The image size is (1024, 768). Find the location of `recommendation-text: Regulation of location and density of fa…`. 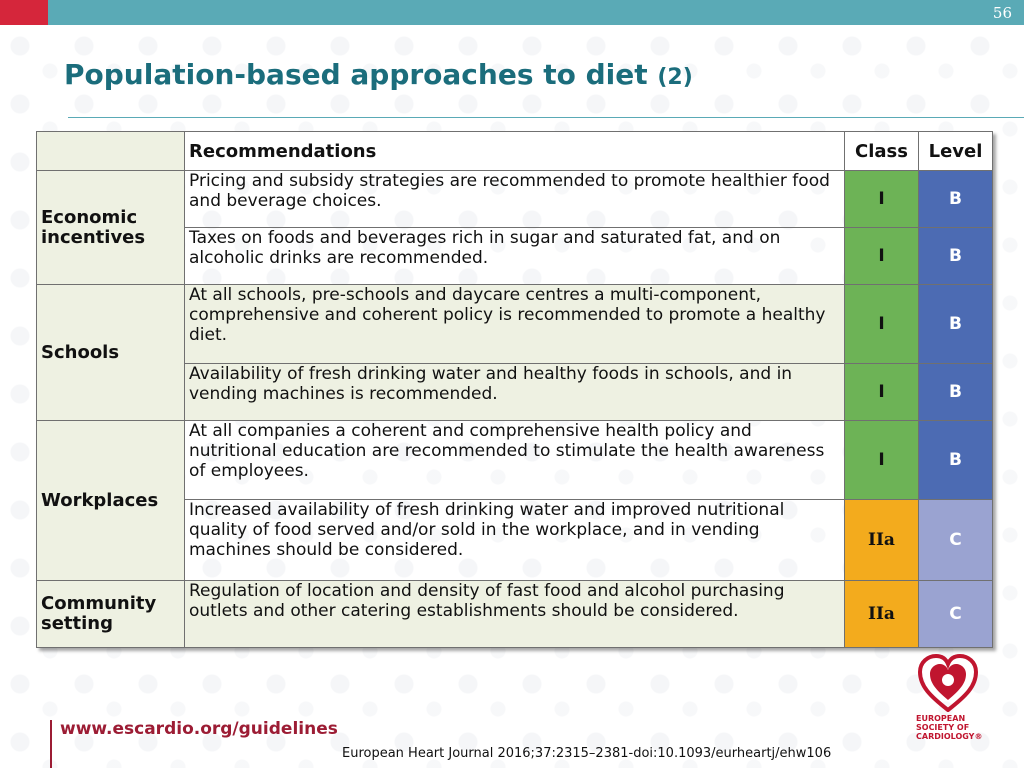

recommendation-text: Regulation of location and density of fa… is located at coordinates (514, 614).